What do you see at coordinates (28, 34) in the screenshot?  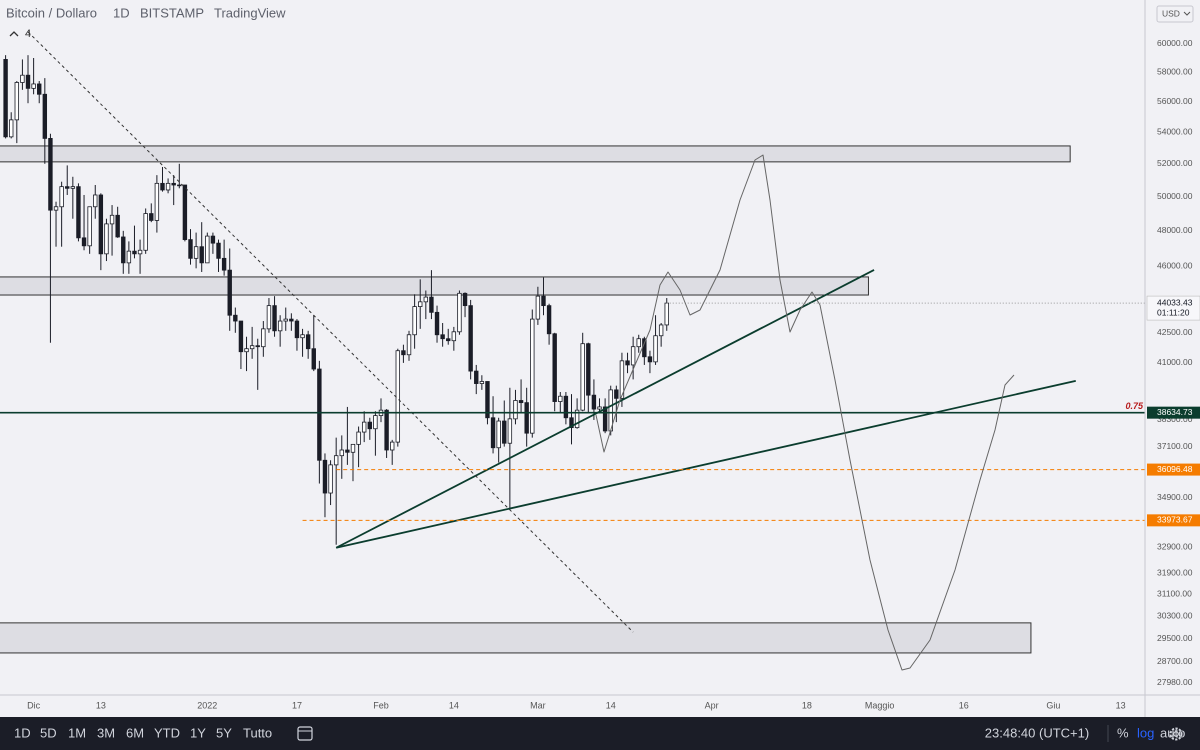 I see `indicator-count: 4` at bounding box center [28, 34].